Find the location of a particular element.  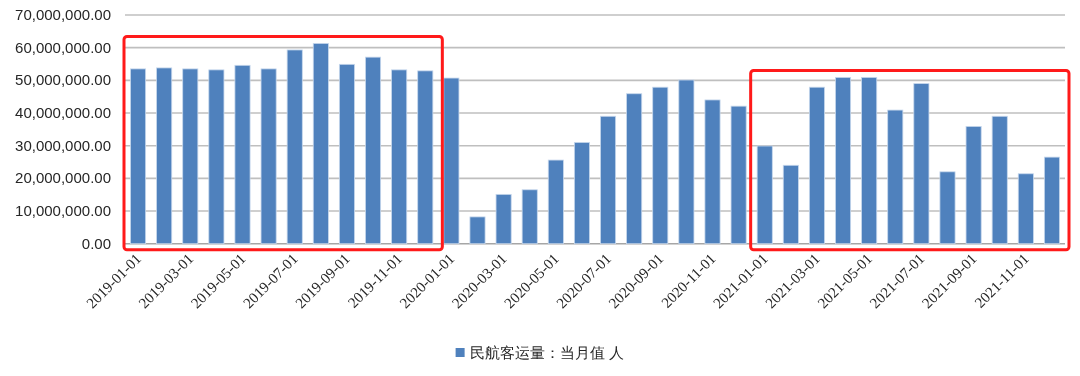

y-tick-label: 60,000,000.00 is located at coordinates (63, 47).